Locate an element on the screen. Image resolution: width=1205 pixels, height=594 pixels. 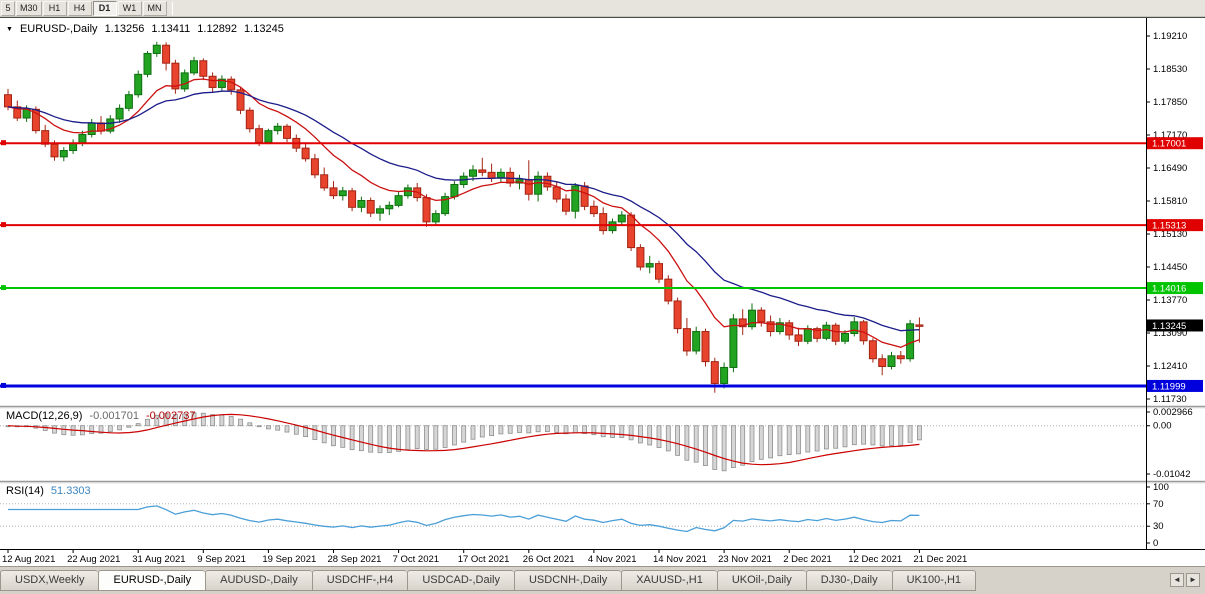
svg-text: 1.15313 is located at coordinates (1169, 226).